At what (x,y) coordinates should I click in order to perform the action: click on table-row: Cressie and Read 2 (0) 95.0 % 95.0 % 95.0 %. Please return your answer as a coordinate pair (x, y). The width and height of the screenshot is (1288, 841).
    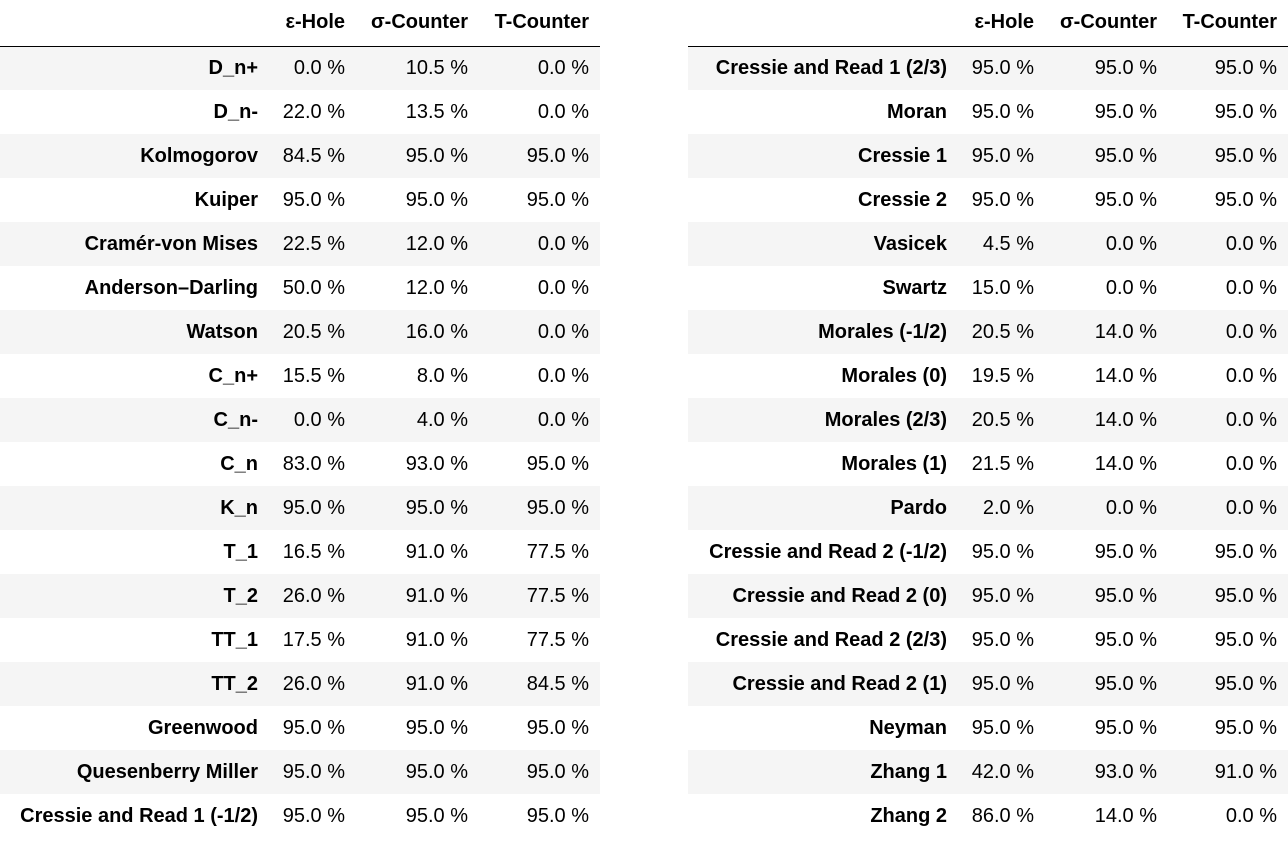
    Looking at the image, I should click on (988, 596).